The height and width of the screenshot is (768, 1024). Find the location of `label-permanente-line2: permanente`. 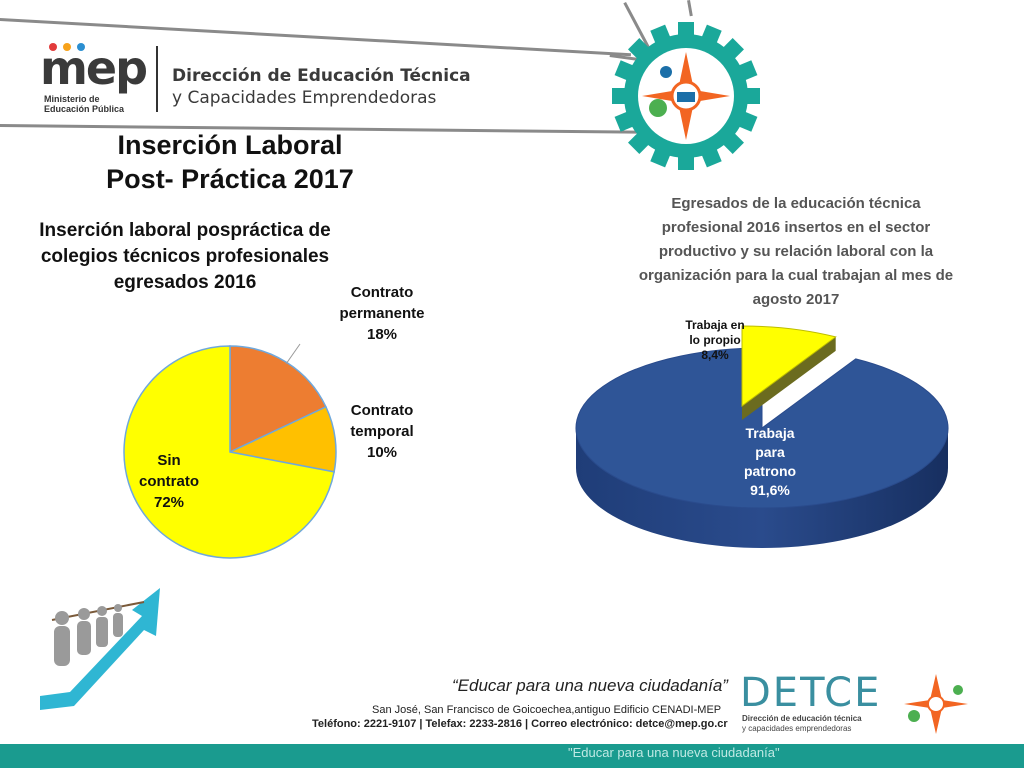

label-permanente-line2: permanente is located at coordinates (382, 313).